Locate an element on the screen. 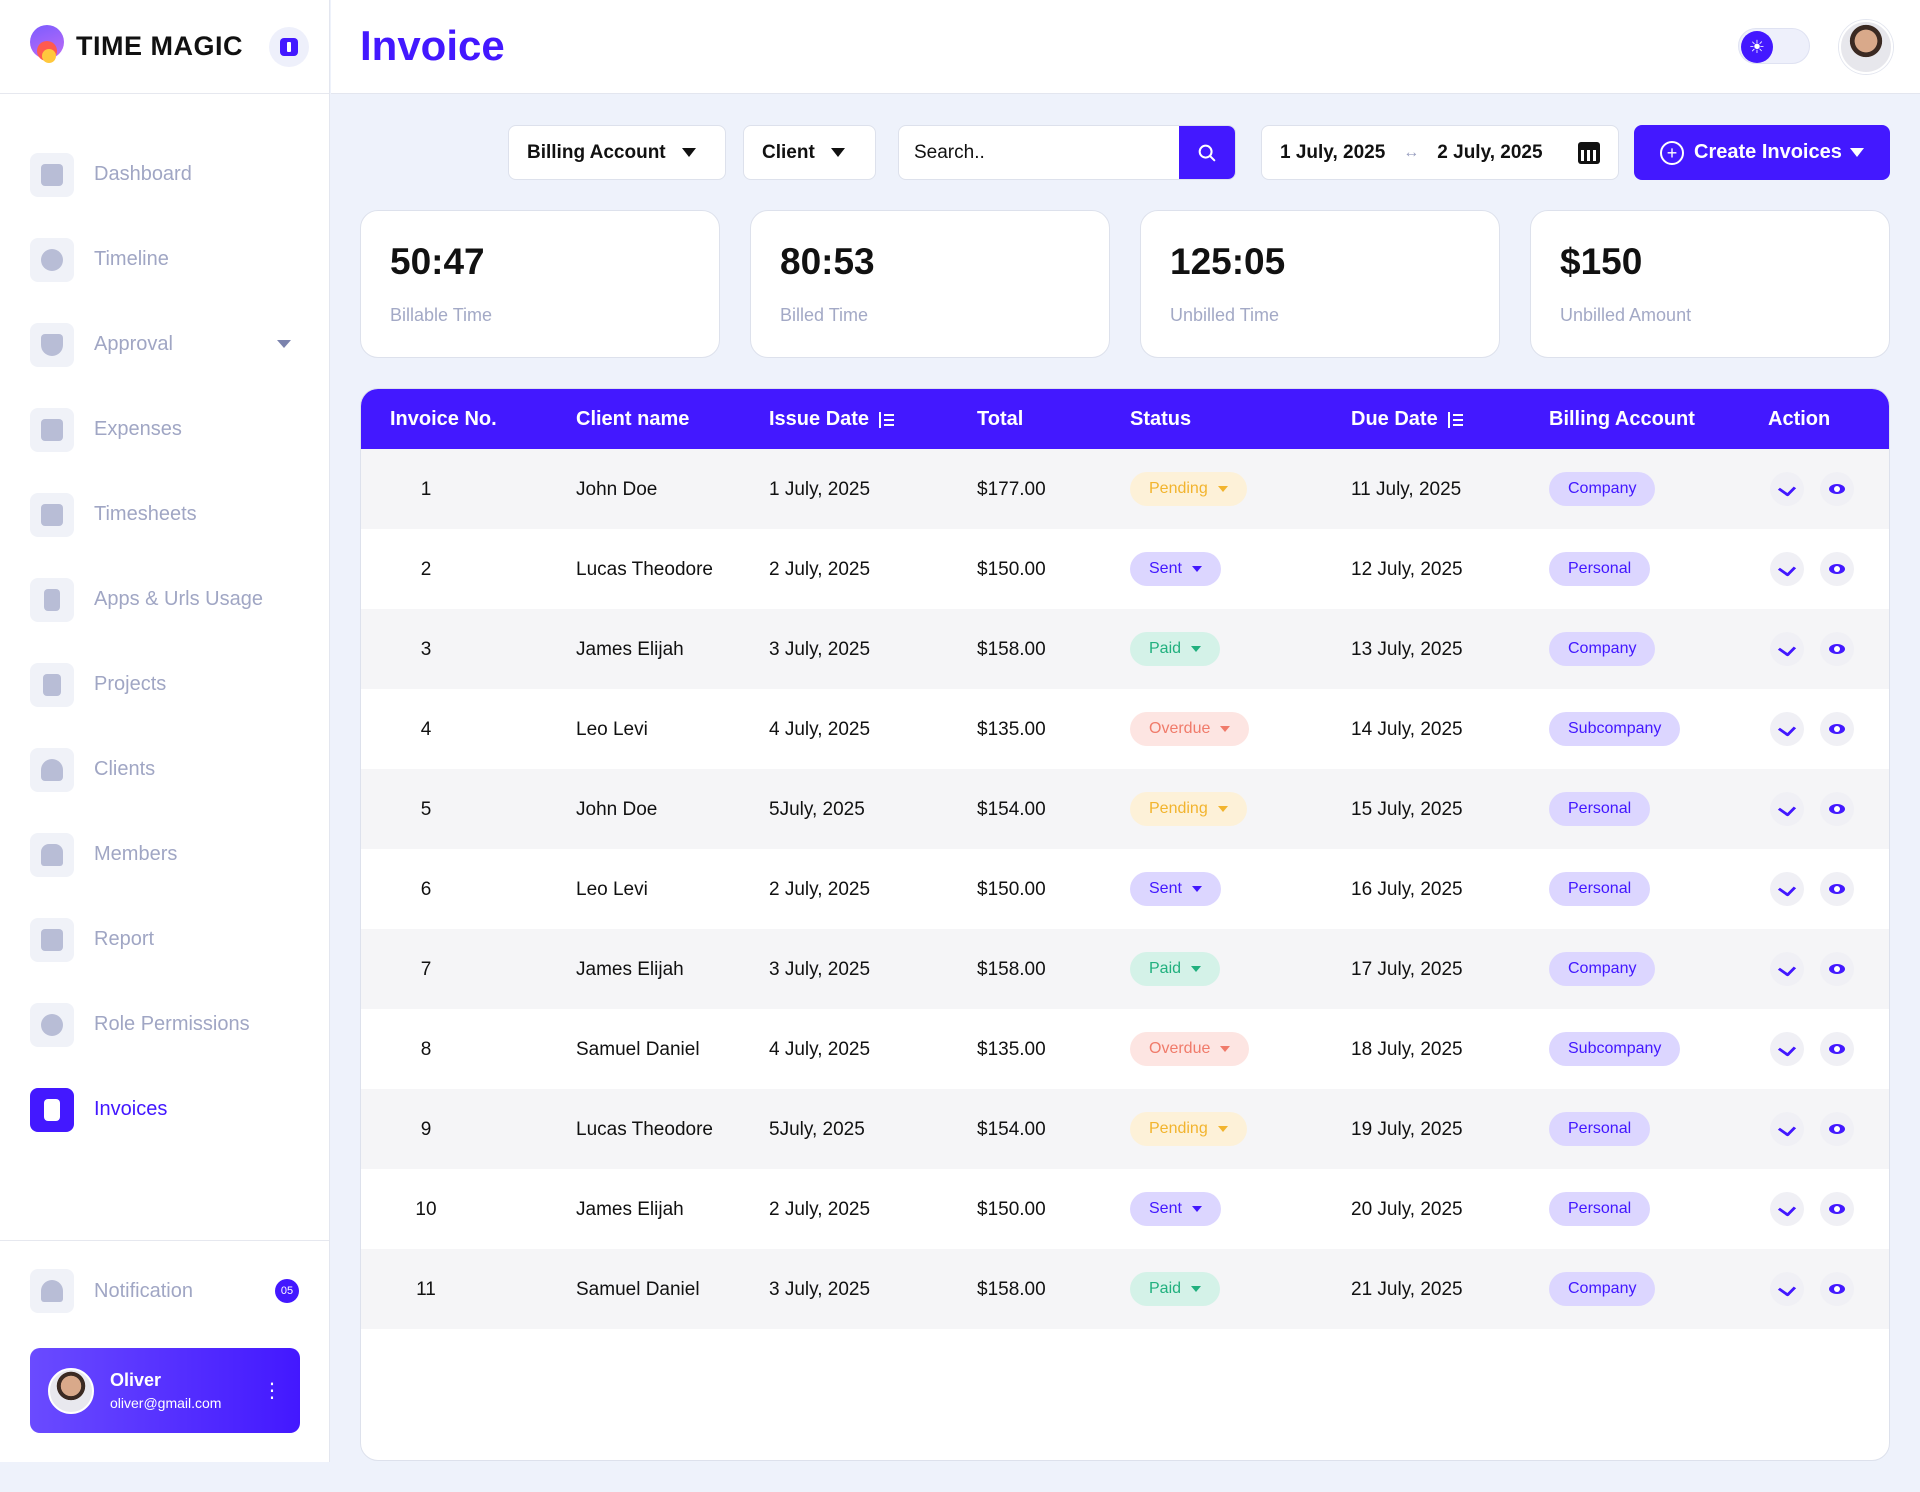 This screenshot has width=1920, height=1492. date-range-picker: 1 July, 2025 ↔ 2 July, 2025 is located at coordinates (1440, 152).